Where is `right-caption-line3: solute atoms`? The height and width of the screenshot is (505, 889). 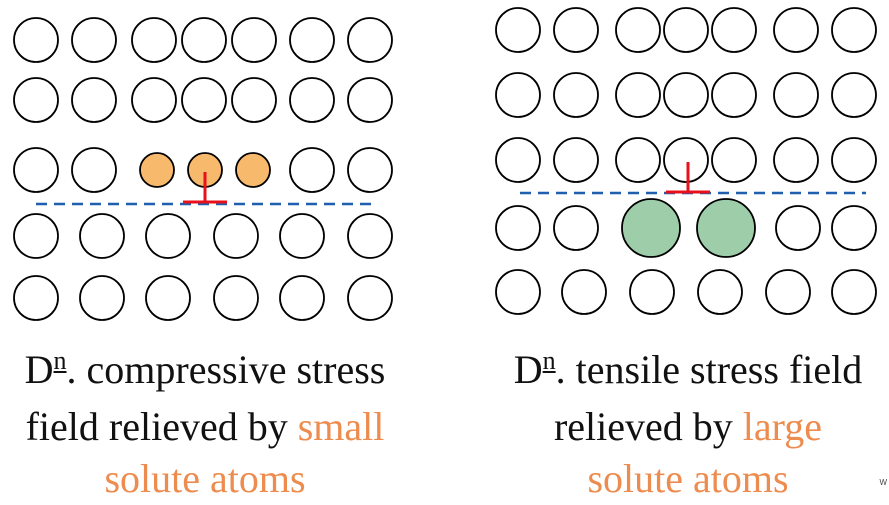 right-caption-line3: solute atoms is located at coordinates (688, 478).